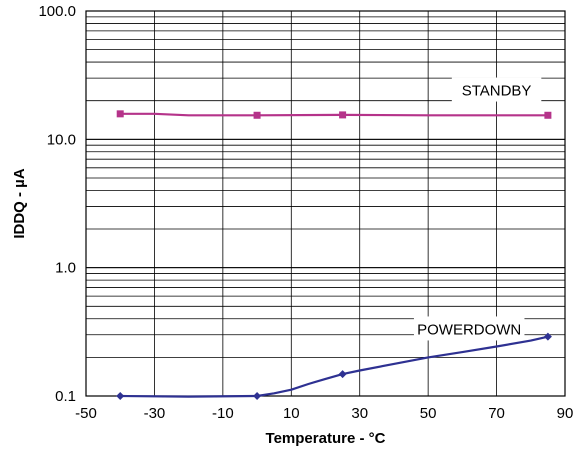  What do you see at coordinates (496, 413) in the screenshot?
I see `x-tick-label: 70` at bounding box center [496, 413].